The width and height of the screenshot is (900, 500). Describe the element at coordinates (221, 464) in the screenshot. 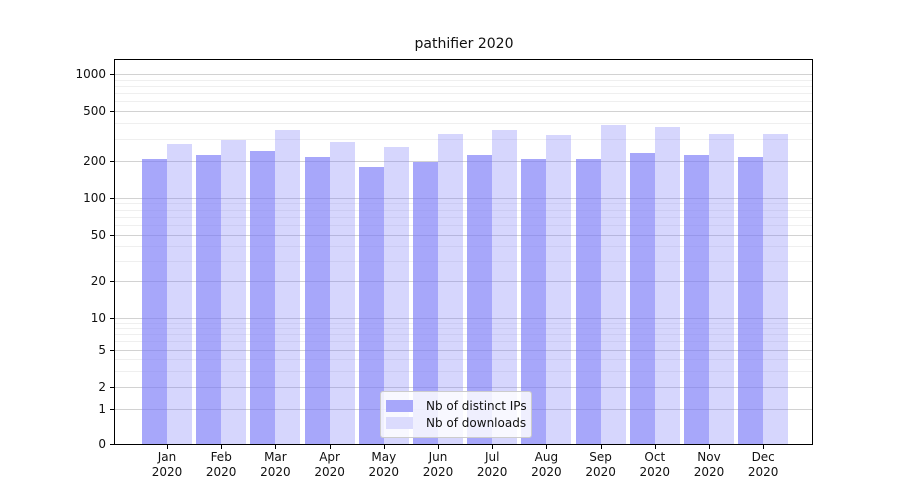

I see `x-axis-tick-label: Feb 2020` at that location.